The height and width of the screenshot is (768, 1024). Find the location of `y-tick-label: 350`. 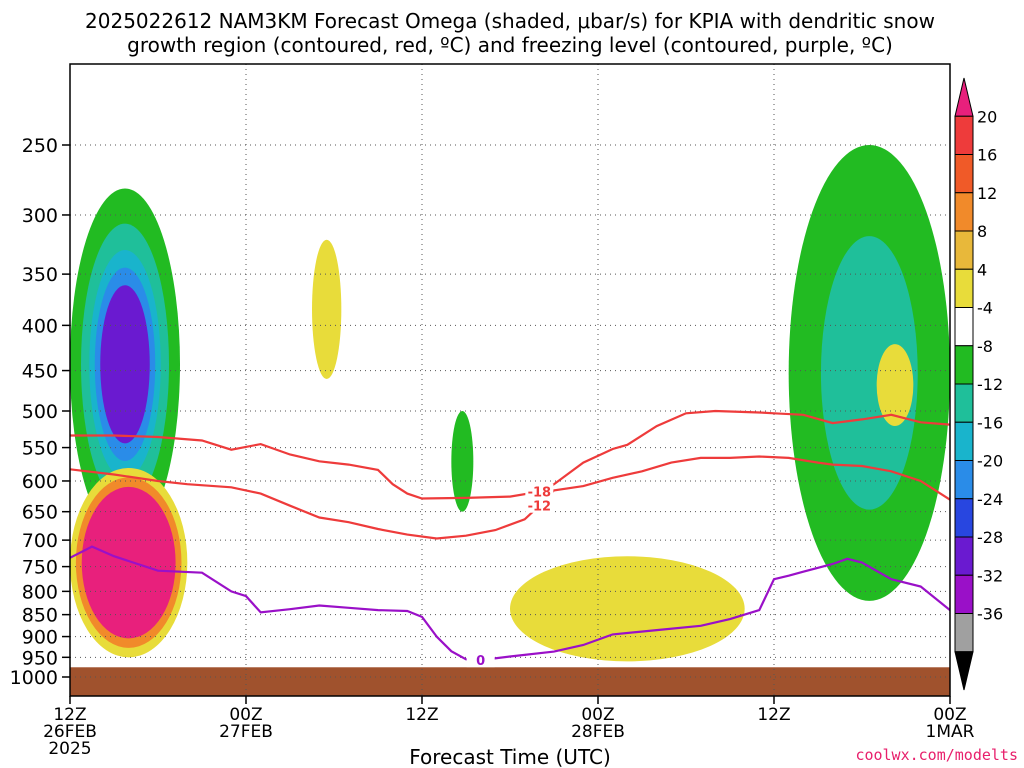

y-tick-label: 350 is located at coordinates (40, 275).